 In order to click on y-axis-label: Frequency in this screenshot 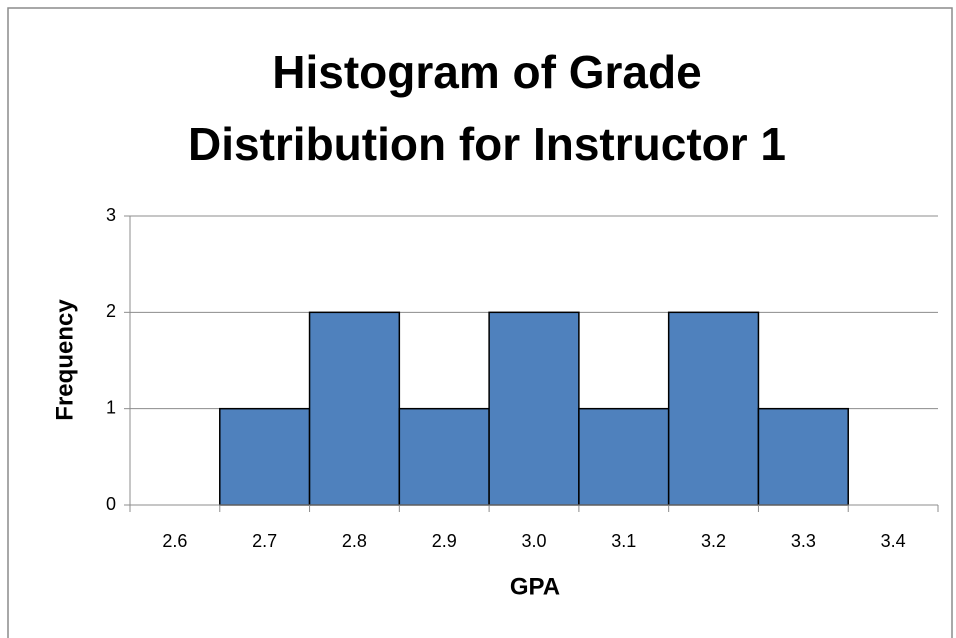, I will do `click(64, 360)`.